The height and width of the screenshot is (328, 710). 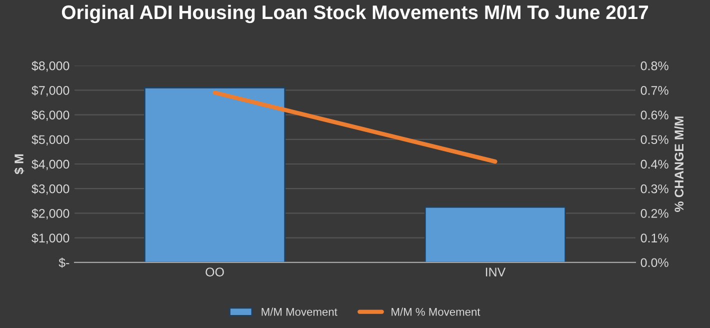 What do you see at coordinates (654, 139) in the screenshot?
I see `y2-tick-label: 0.5%` at bounding box center [654, 139].